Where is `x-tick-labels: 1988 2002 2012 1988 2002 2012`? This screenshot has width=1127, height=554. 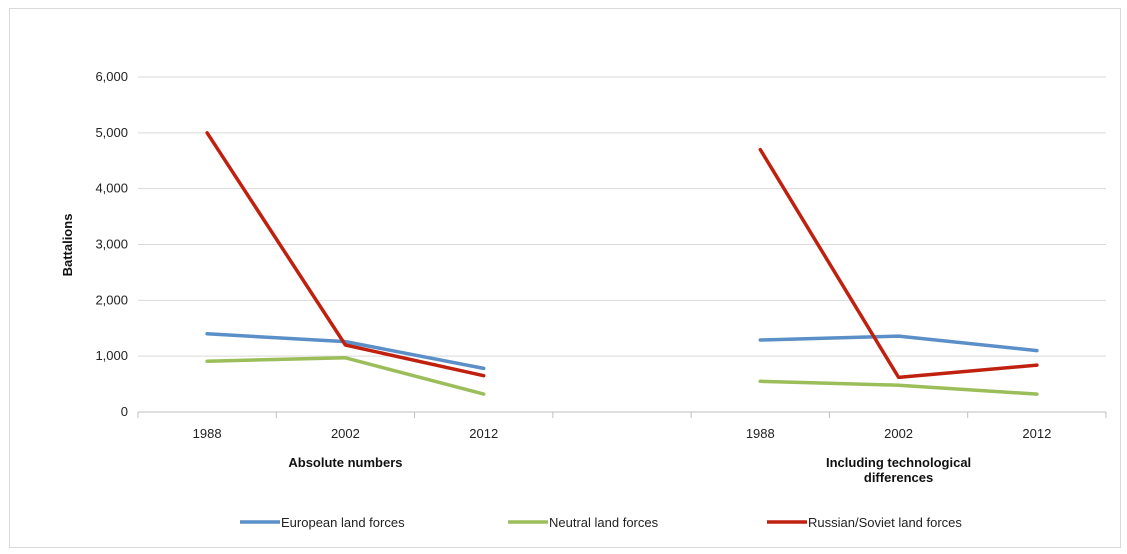 x-tick-labels: 1988 2002 2012 1988 2002 2012 is located at coordinates (622, 433).